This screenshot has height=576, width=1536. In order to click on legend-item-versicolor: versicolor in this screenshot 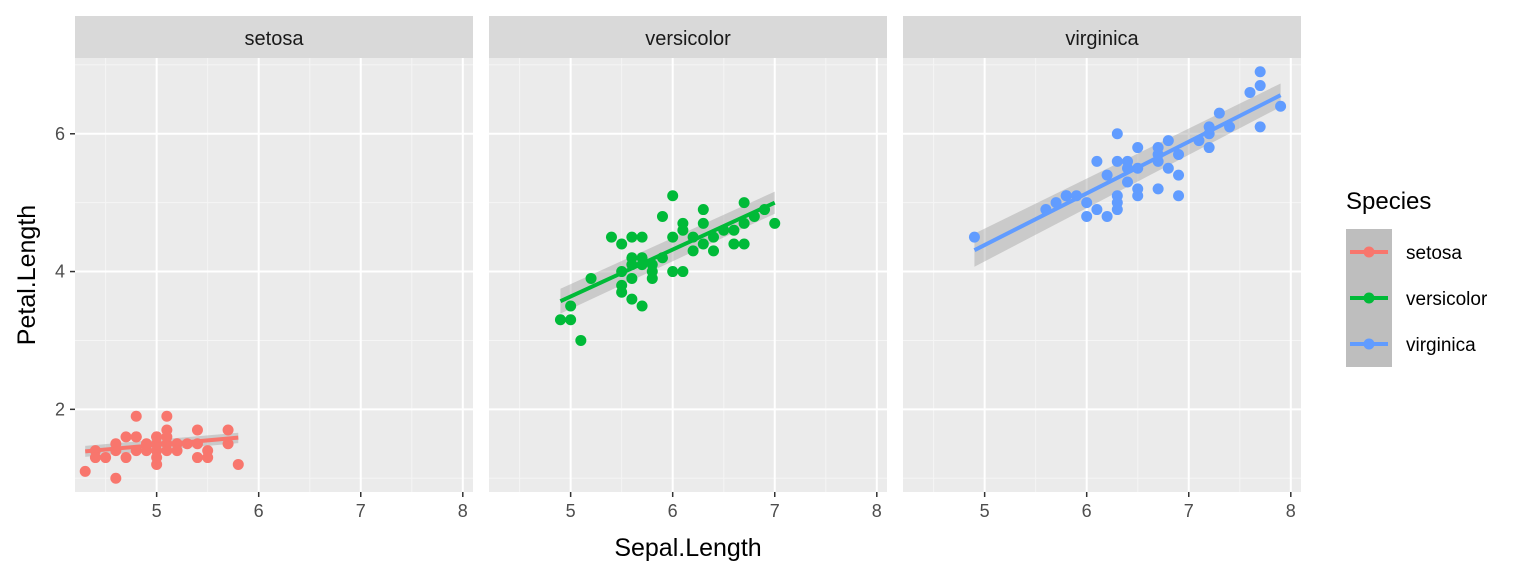, I will do `click(1417, 298)`.